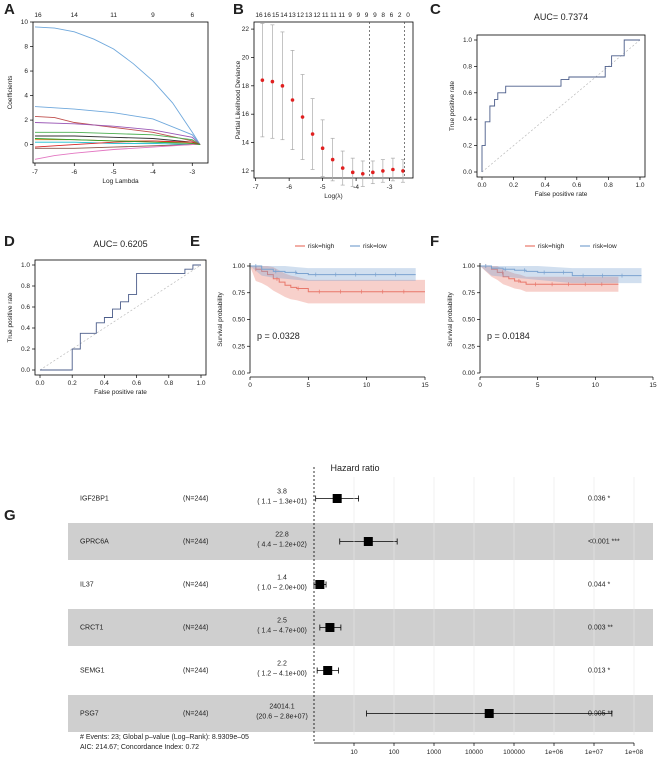  Describe the element at coordinates (282, 588) in the screenshot. I see `panel-g-ci-text: ( 1.0 – 2.0e+00)` at that location.